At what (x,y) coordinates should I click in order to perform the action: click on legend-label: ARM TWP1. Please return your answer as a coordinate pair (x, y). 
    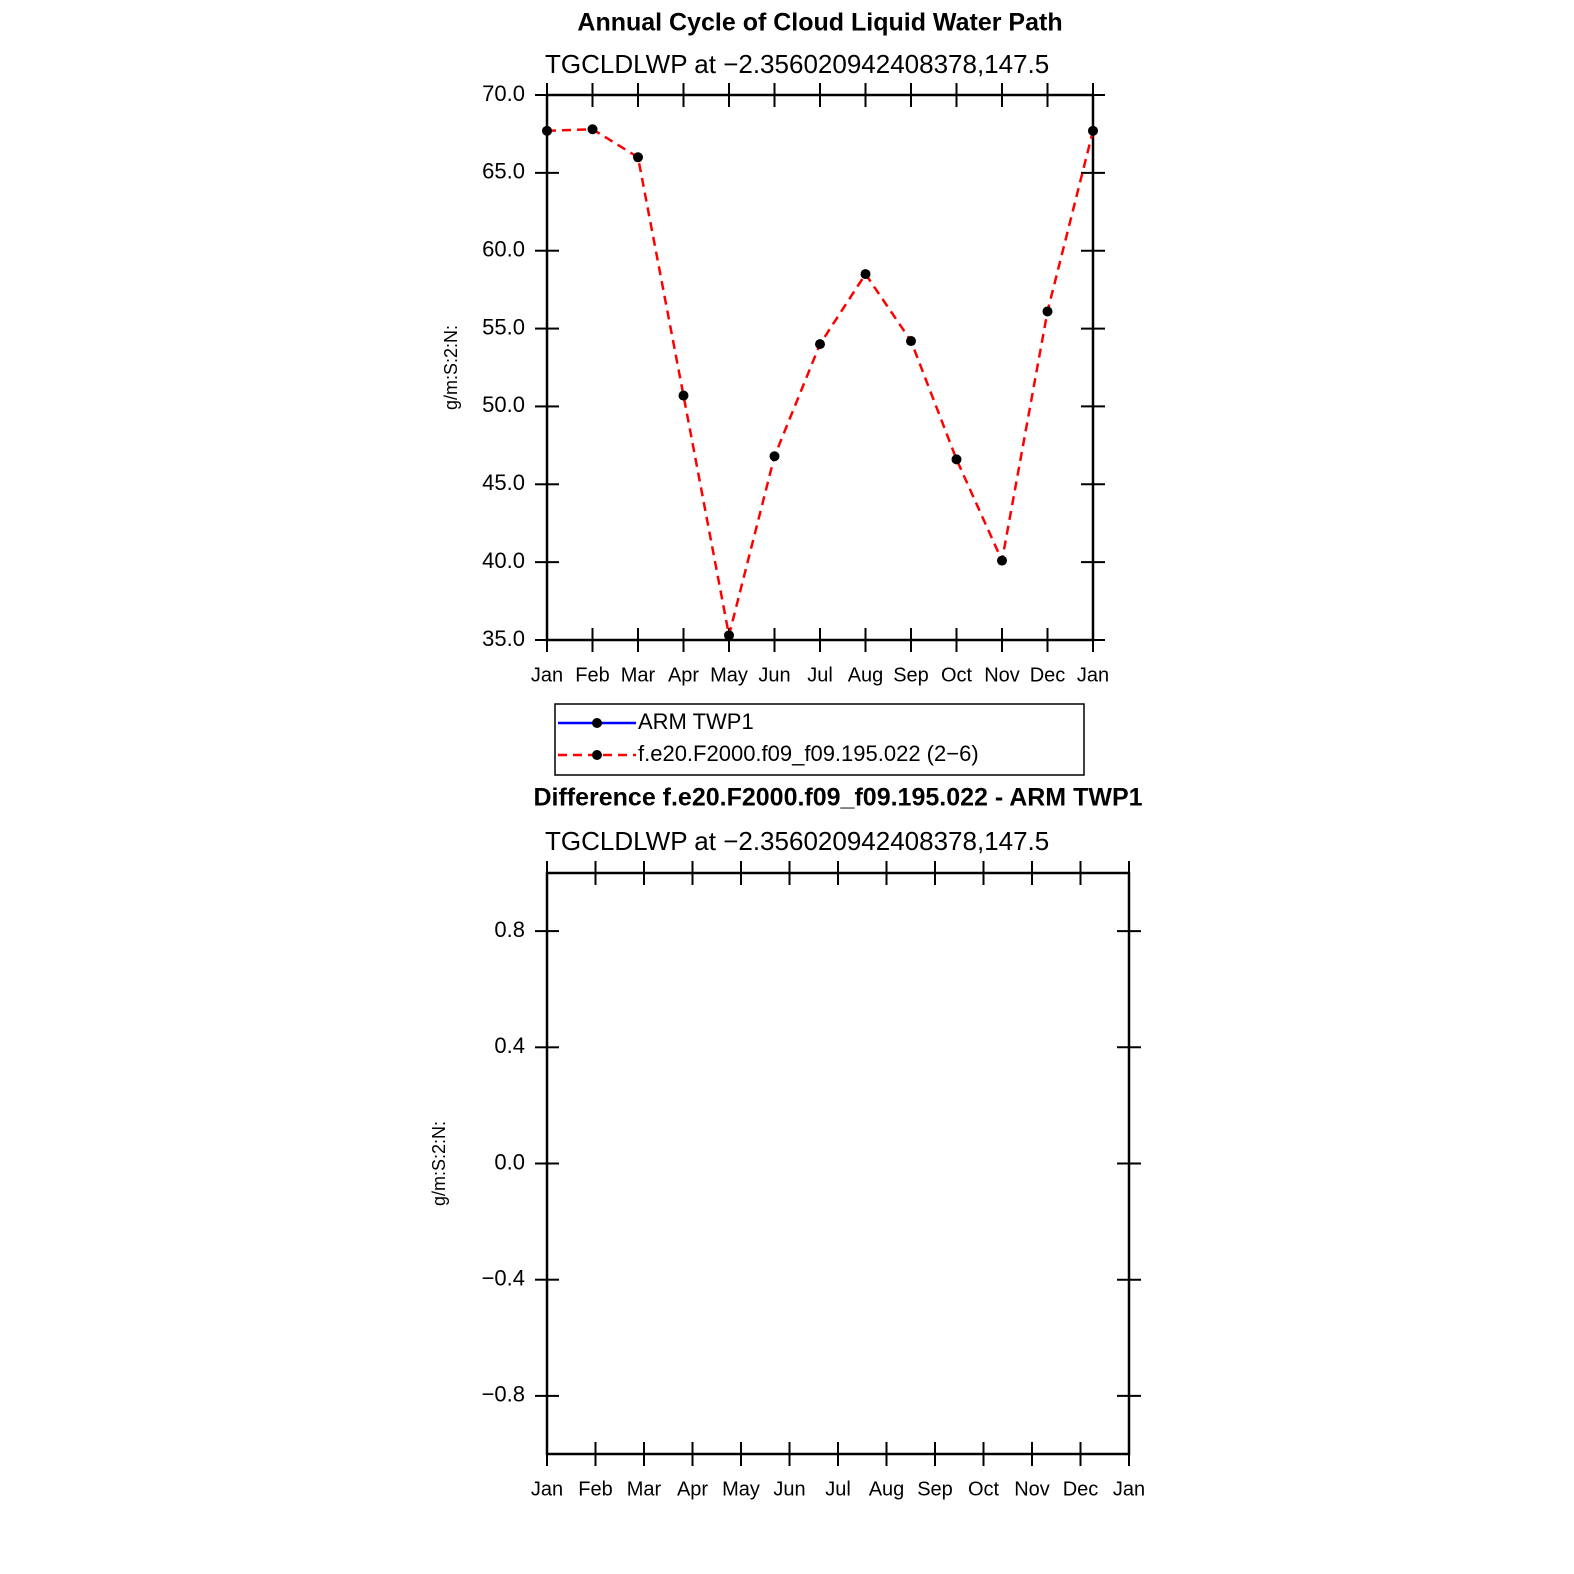
    Looking at the image, I should click on (696, 721).